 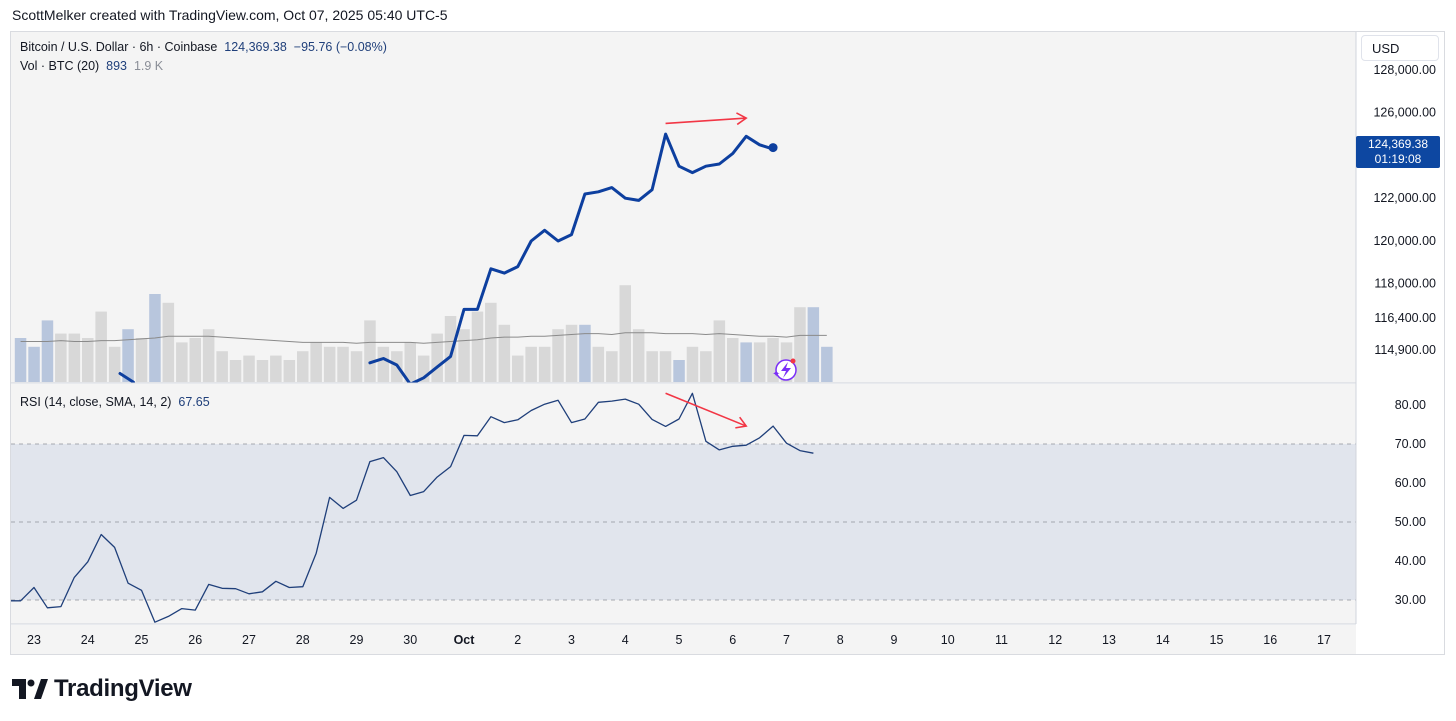 What do you see at coordinates (1324, 640) in the screenshot?
I see `time-tick-label: 17` at bounding box center [1324, 640].